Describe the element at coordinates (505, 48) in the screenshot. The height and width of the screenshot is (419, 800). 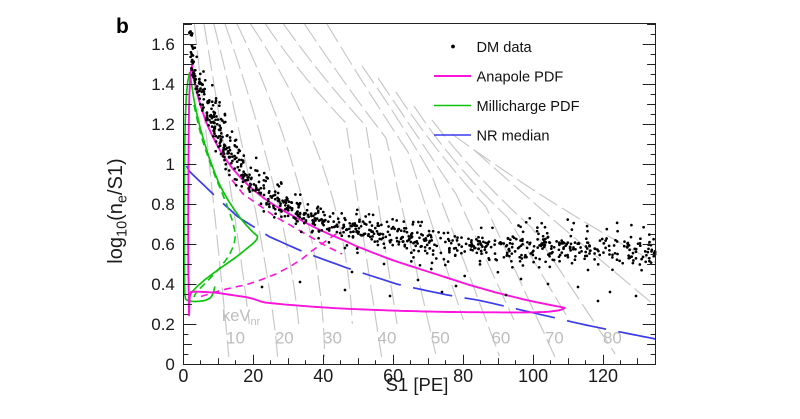
I see `svg-text: DM data` at that location.